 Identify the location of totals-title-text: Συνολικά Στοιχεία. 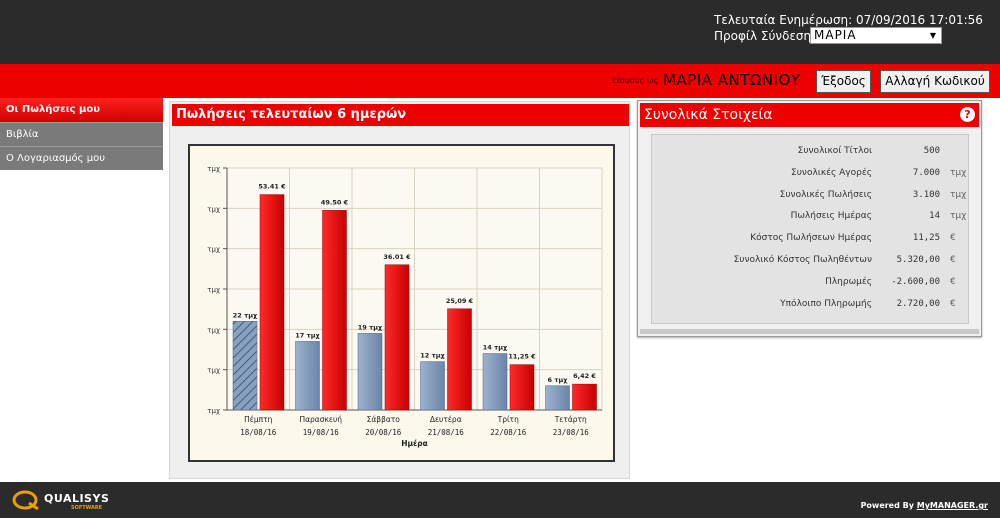
(708, 115).